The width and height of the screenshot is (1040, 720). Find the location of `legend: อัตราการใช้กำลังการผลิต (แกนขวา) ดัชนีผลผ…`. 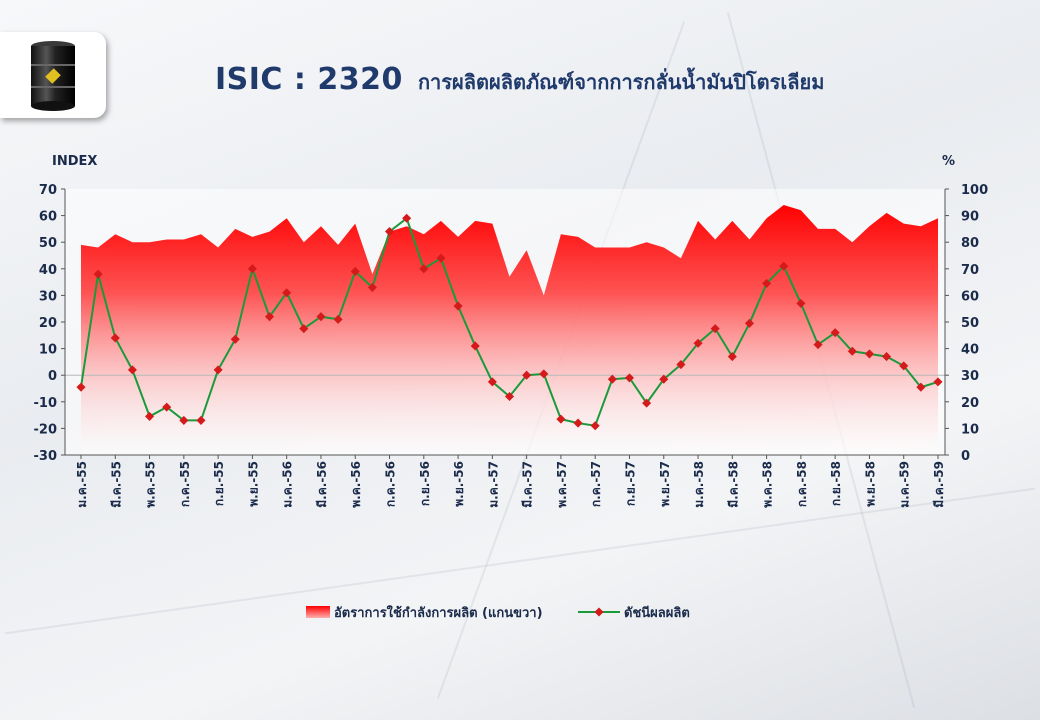

legend: อัตราการใช้กำลังการผลิต (แกนขวา) ดัชนีผลผ… is located at coordinates (498, 612).